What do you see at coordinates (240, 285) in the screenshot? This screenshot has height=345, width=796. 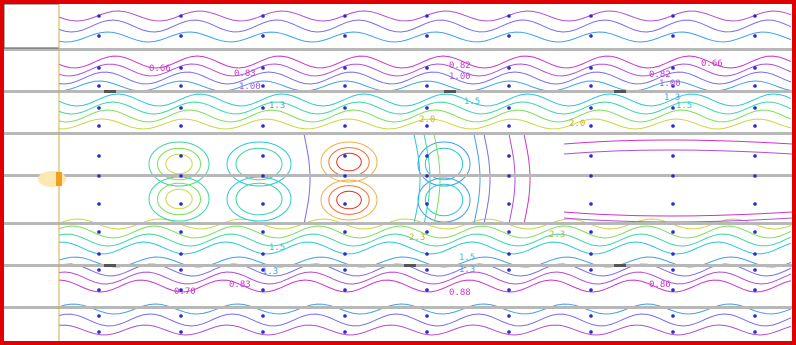 I see `contour-value-label: 0.83` at bounding box center [240, 285].